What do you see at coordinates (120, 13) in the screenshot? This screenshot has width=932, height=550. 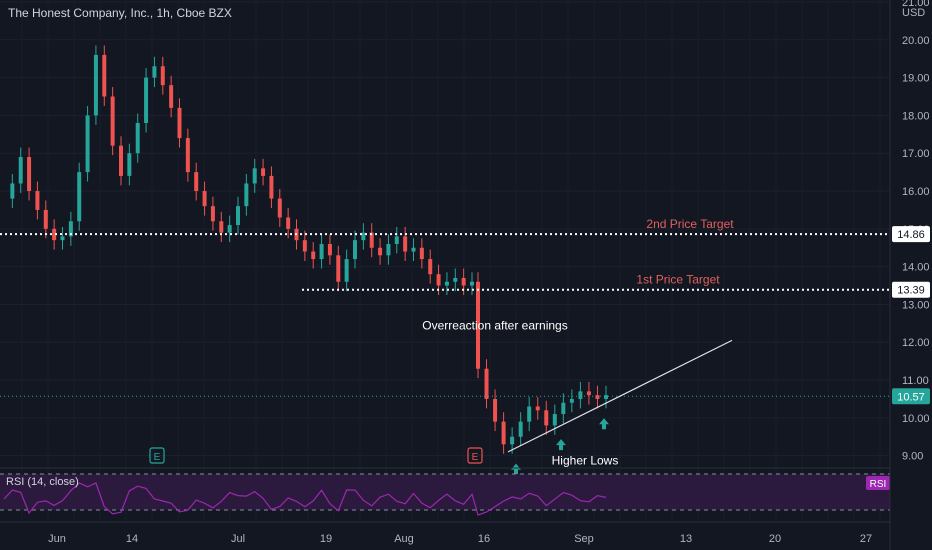 I see `chart-title: The Honest Company, Inc., 1h, Cboe BZX` at bounding box center [120, 13].